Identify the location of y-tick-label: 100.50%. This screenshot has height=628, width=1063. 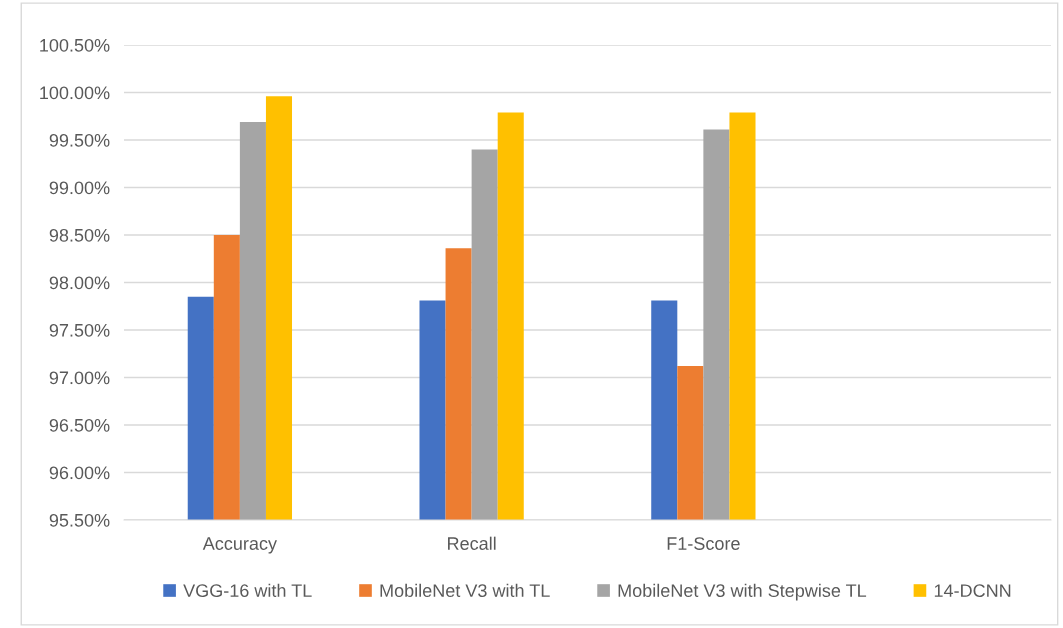
(75, 45).